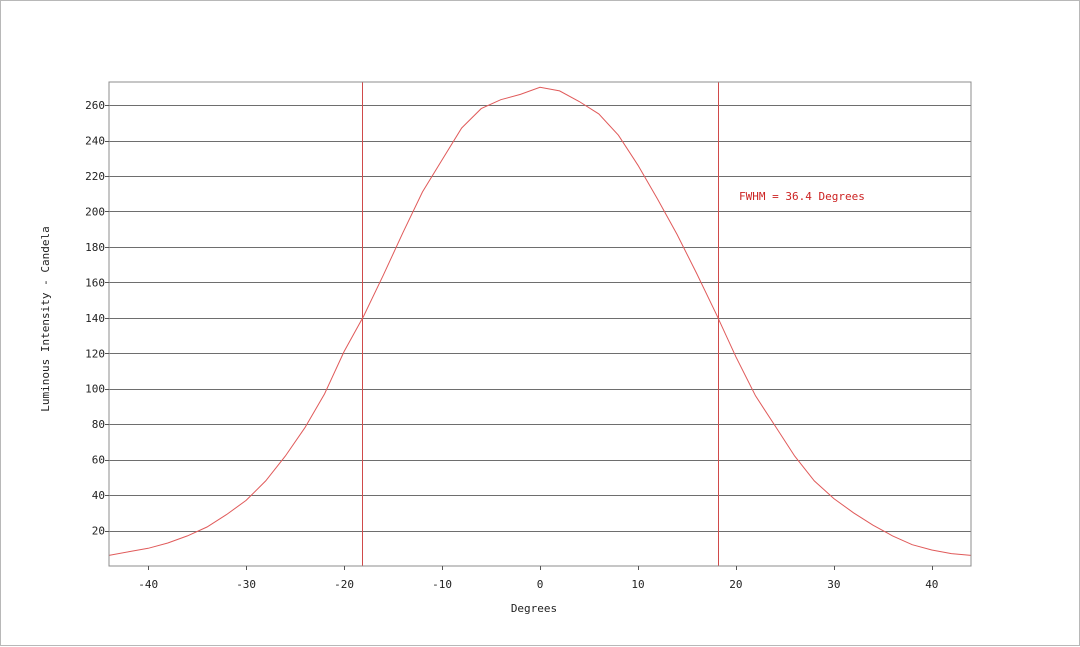  I want to click on y-tick-label: 40, so click(98, 495).